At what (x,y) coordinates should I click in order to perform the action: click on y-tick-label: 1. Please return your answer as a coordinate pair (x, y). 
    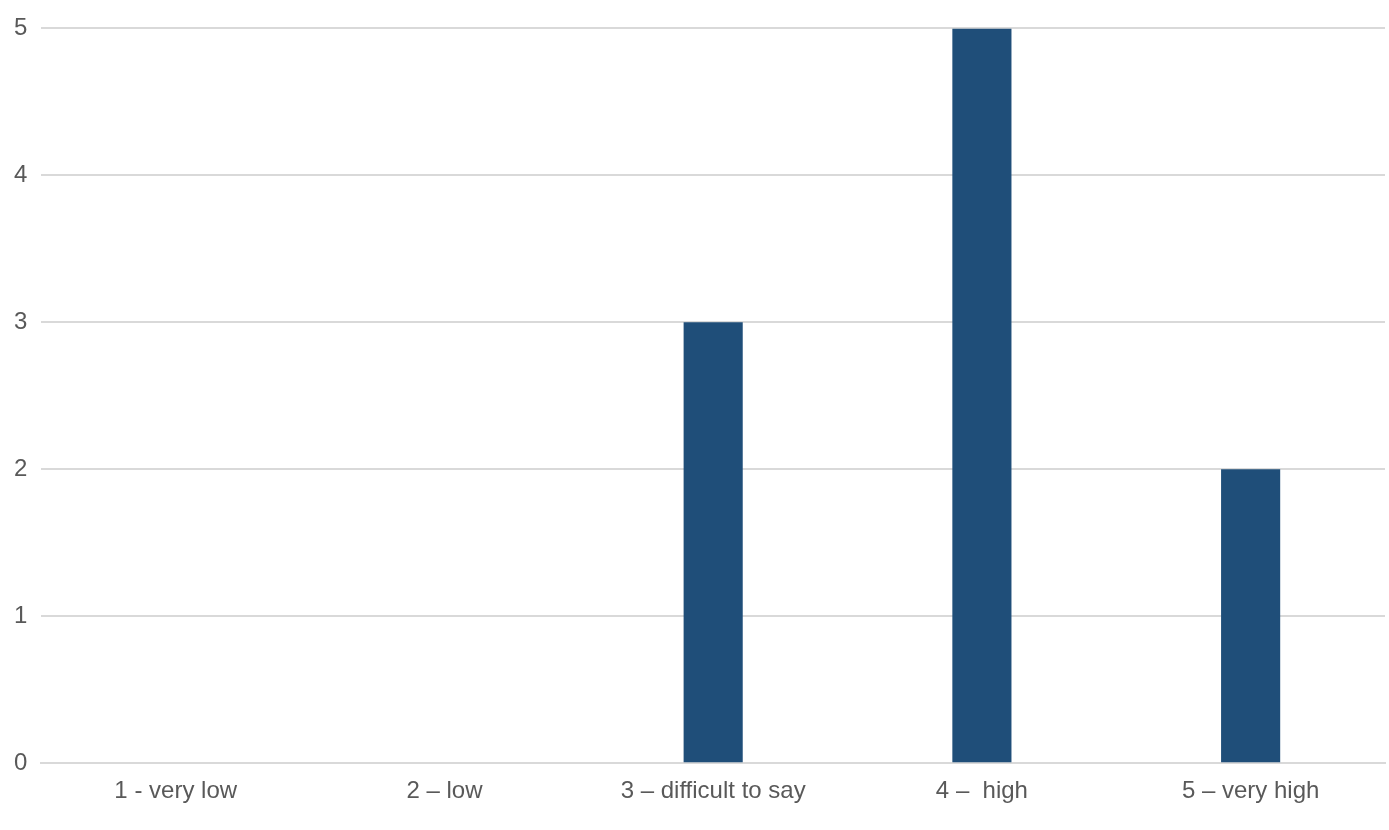
    Looking at the image, I should click on (20, 614).